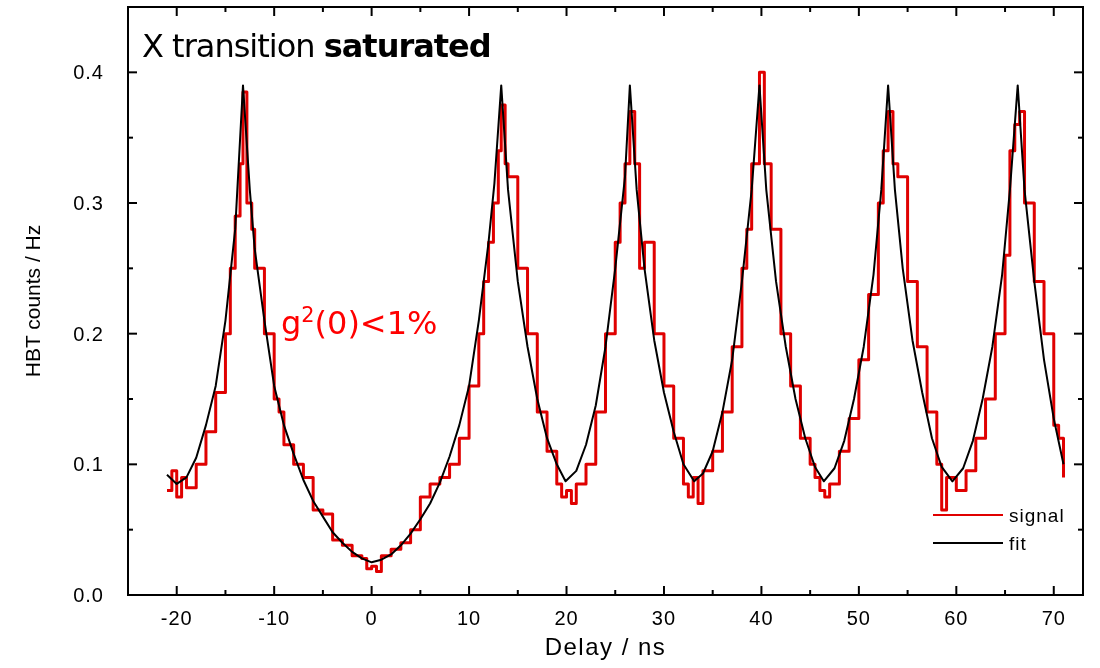 The height and width of the screenshot is (668, 1100). Describe the element at coordinates (1018, 543) in the screenshot. I see `legend-label: fit` at that location.